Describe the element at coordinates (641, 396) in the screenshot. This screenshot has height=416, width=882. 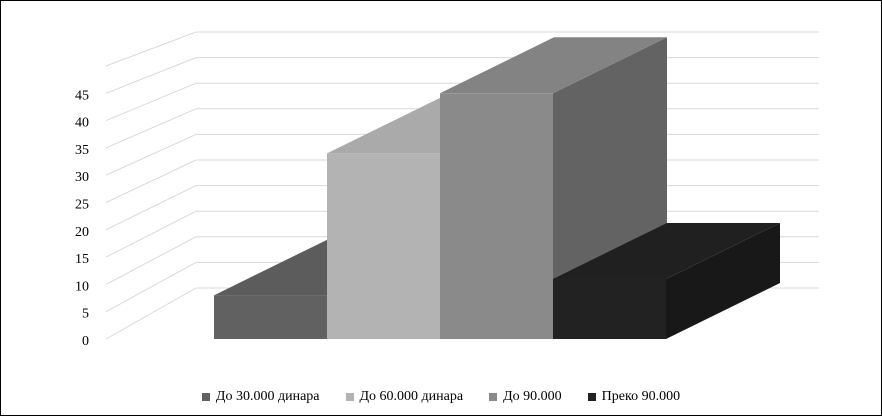
I see `legend-label: Преко 90.000` at that location.